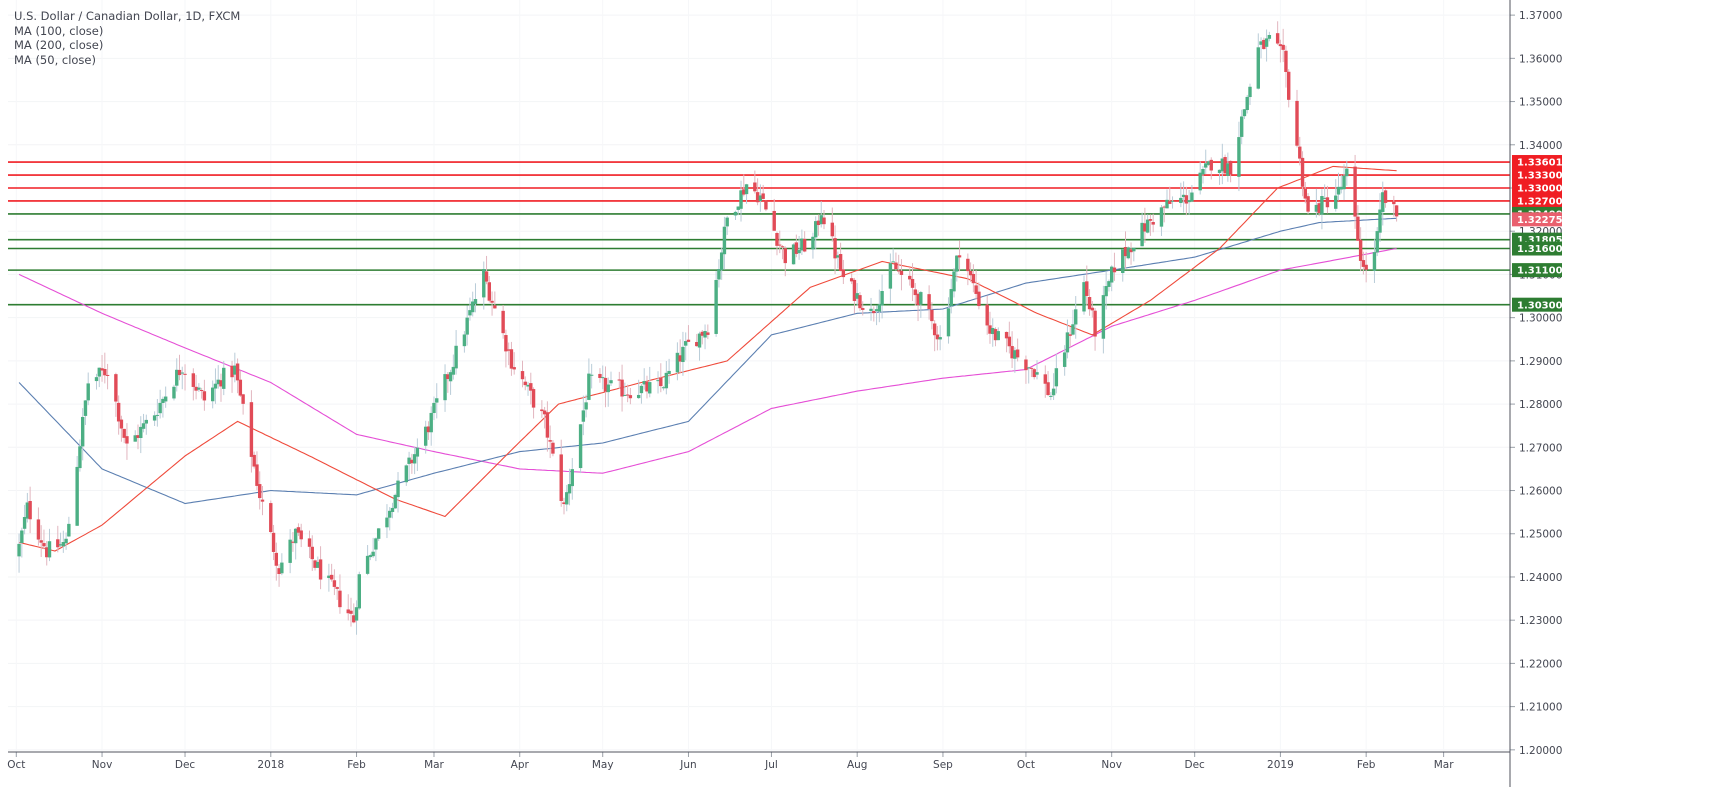  What do you see at coordinates (1540, 240) in the screenshot?
I see `level-label: 1.31805` at bounding box center [1540, 240].